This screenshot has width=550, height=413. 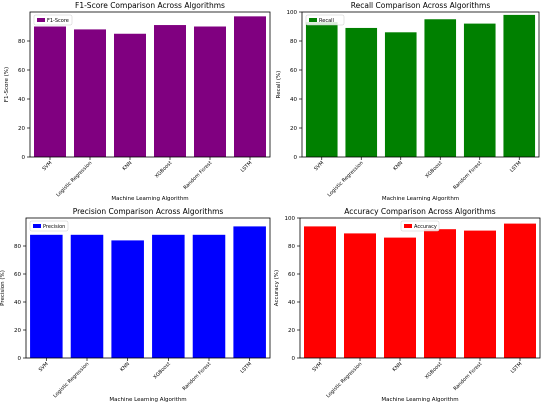 I want to click on legend: F1-Score, so click(x=53, y=20).